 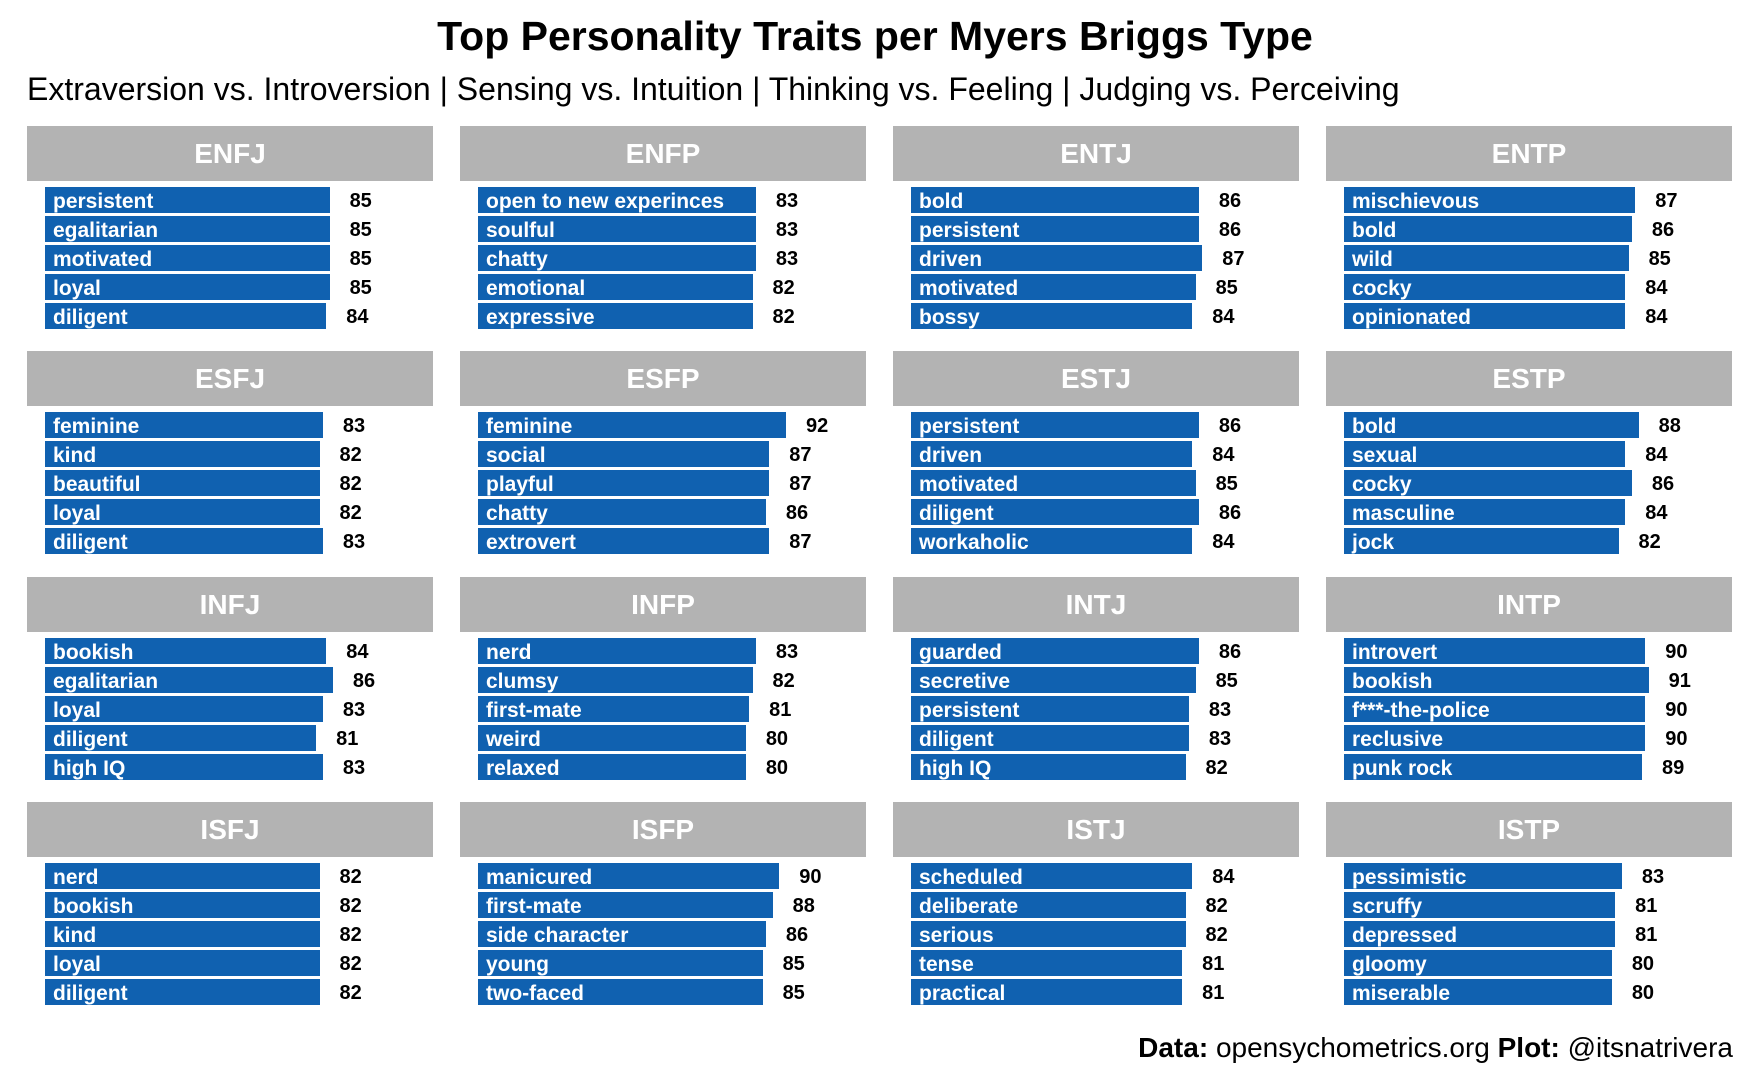 What do you see at coordinates (1096, 153) in the screenshot?
I see `facet-strip: ENTJ` at bounding box center [1096, 153].